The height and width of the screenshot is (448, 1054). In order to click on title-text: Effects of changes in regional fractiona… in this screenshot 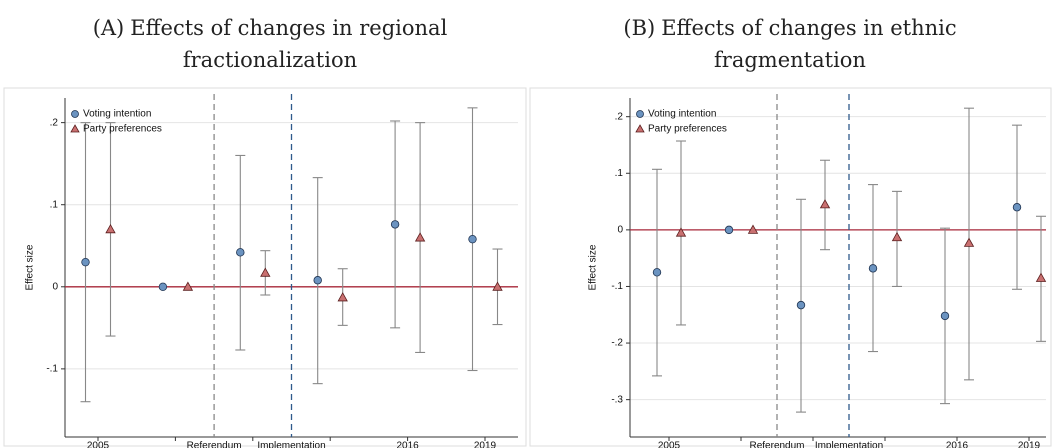, I will do `click(289, 44)`.